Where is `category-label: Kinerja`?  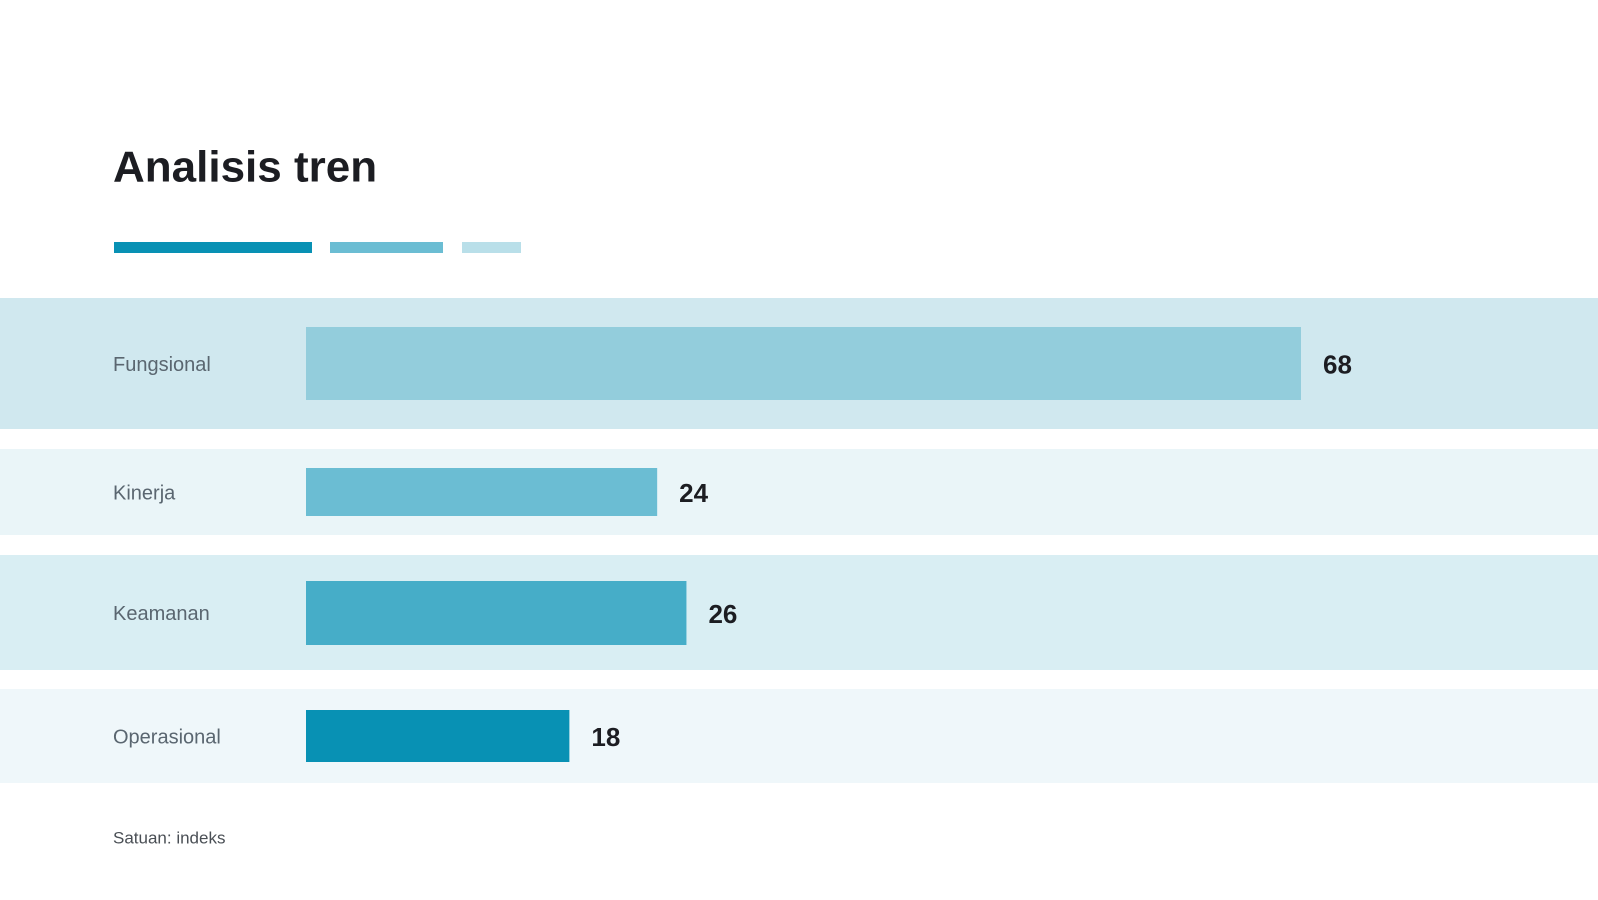
category-label: Kinerja is located at coordinates (144, 493).